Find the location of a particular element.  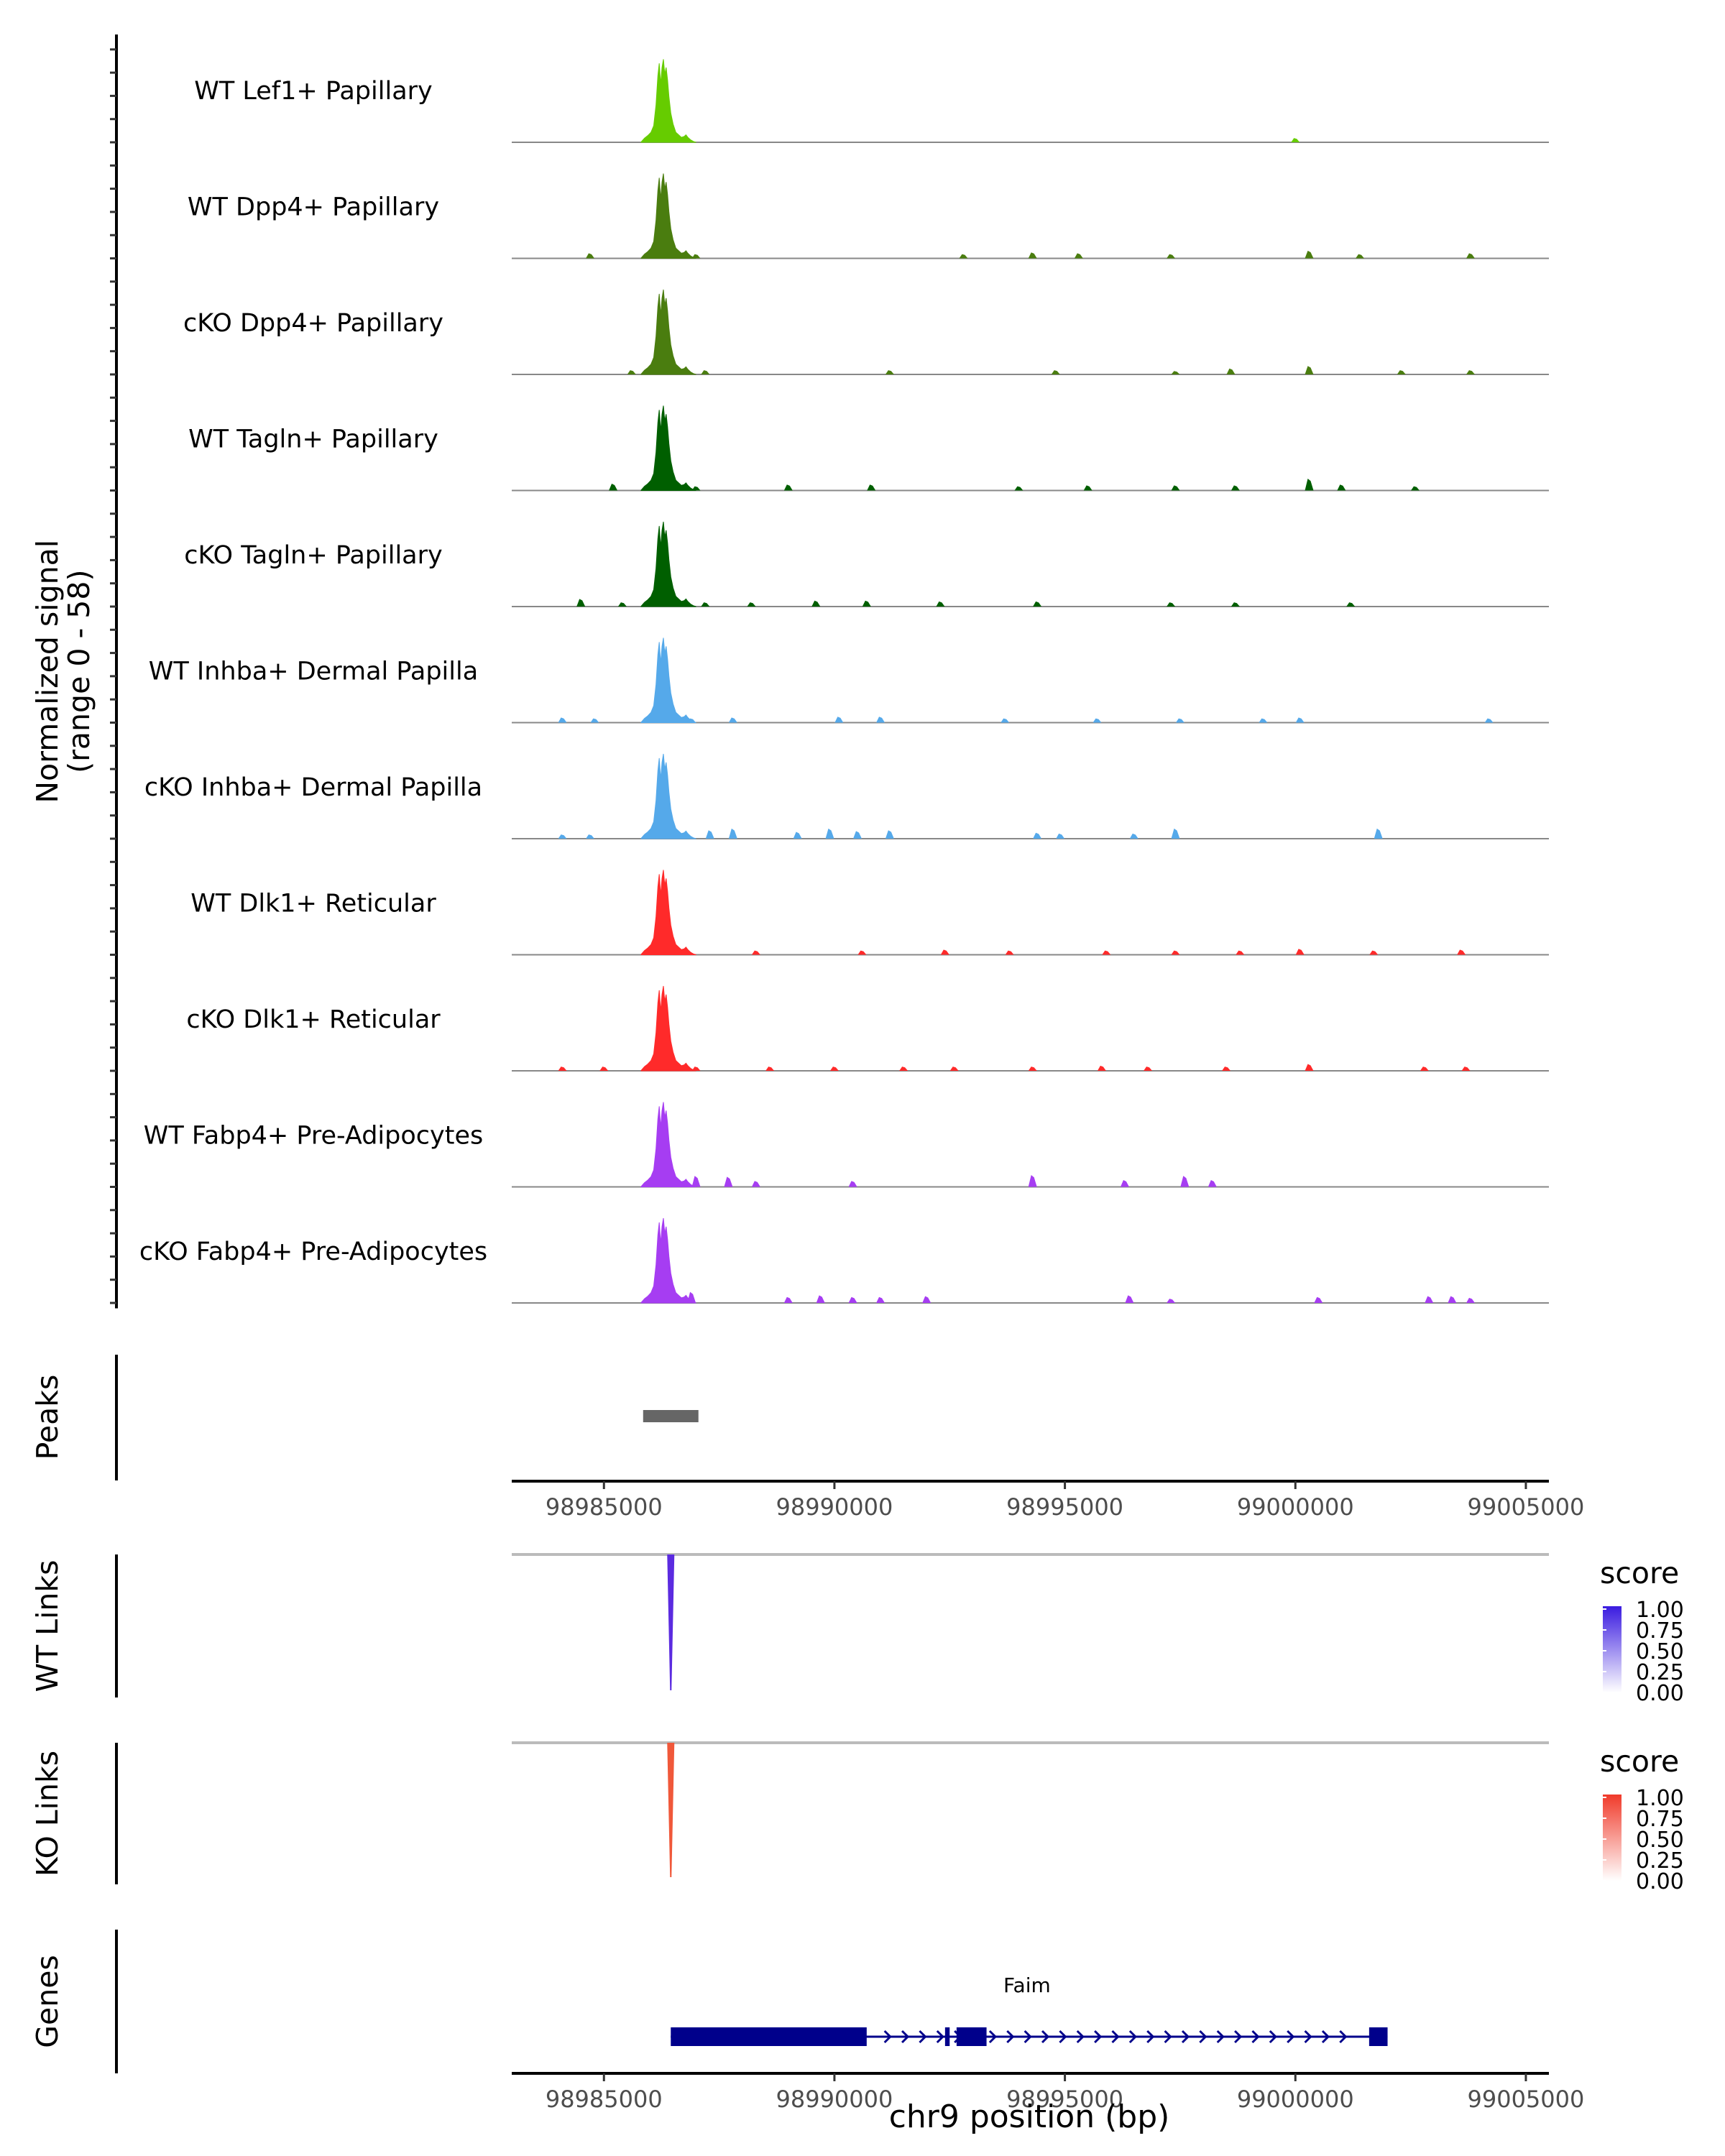

legend-tick-label: 1.00 is located at coordinates (1660, 1798).